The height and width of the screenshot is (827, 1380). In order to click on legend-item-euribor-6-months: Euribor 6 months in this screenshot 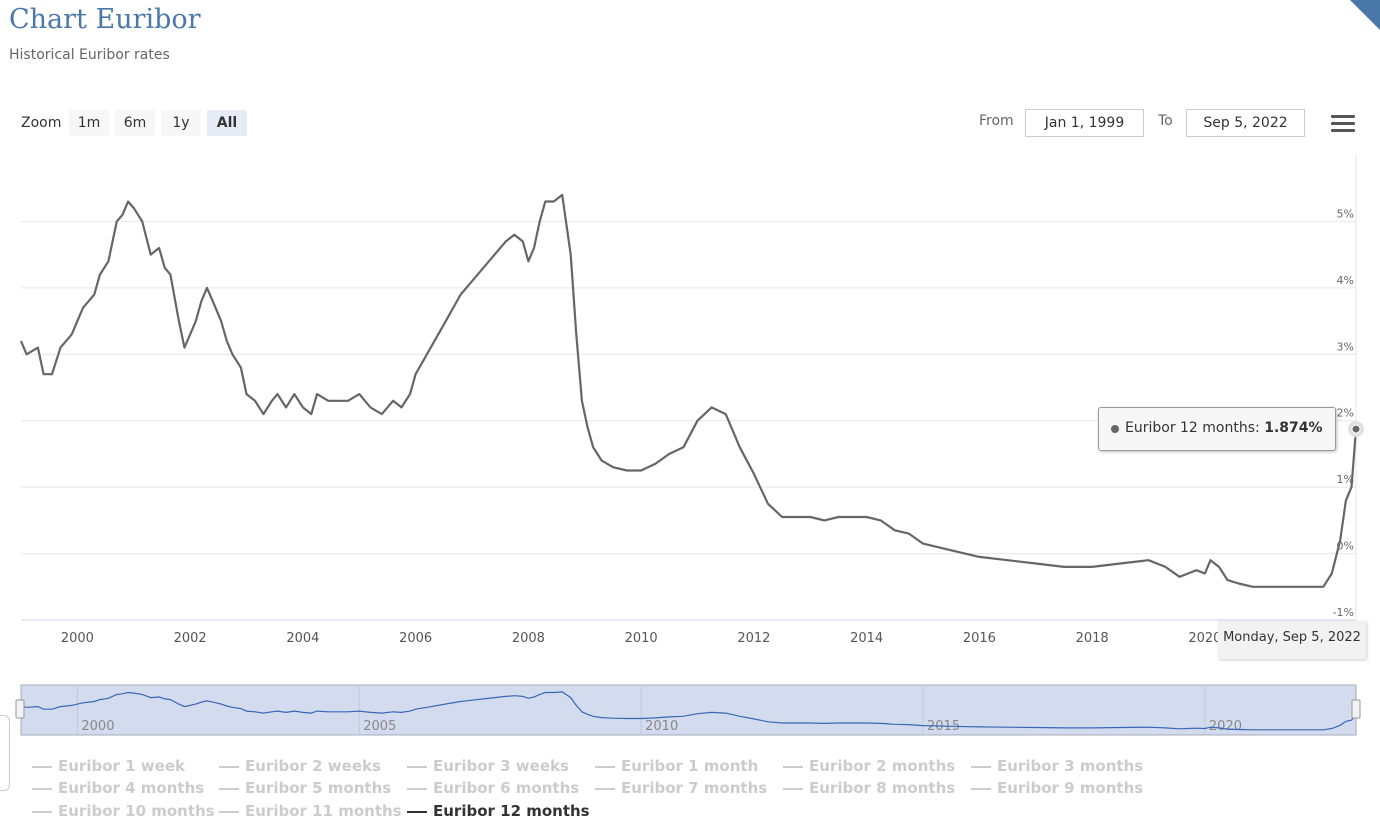, I will do `click(493, 788)`.